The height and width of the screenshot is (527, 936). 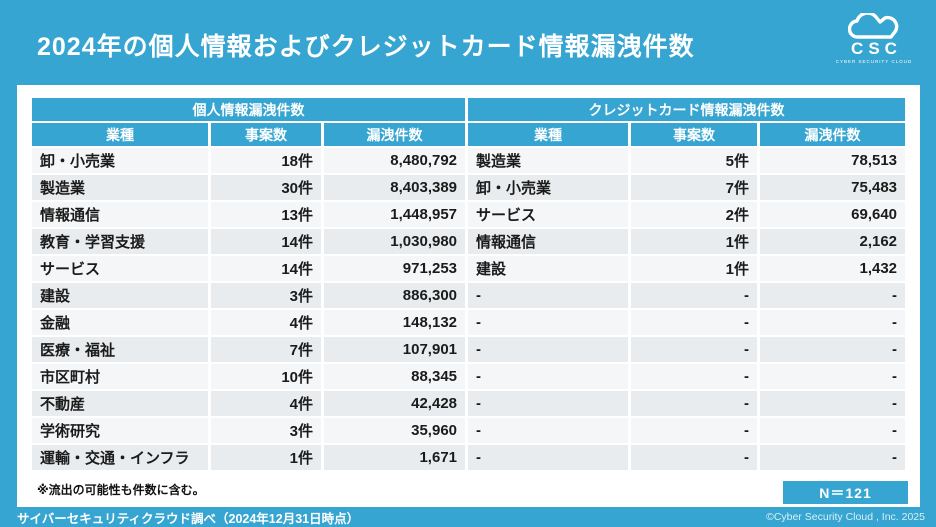 What do you see at coordinates (266, 160) in the screenshot?
I see `cases-cell: 18件` at bounding box center [266, 160].